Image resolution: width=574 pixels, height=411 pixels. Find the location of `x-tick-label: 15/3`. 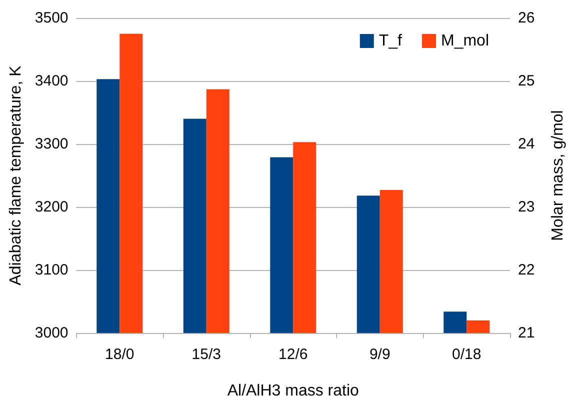

x-tick-label: 15/3 is located at coordinates (206, 354).